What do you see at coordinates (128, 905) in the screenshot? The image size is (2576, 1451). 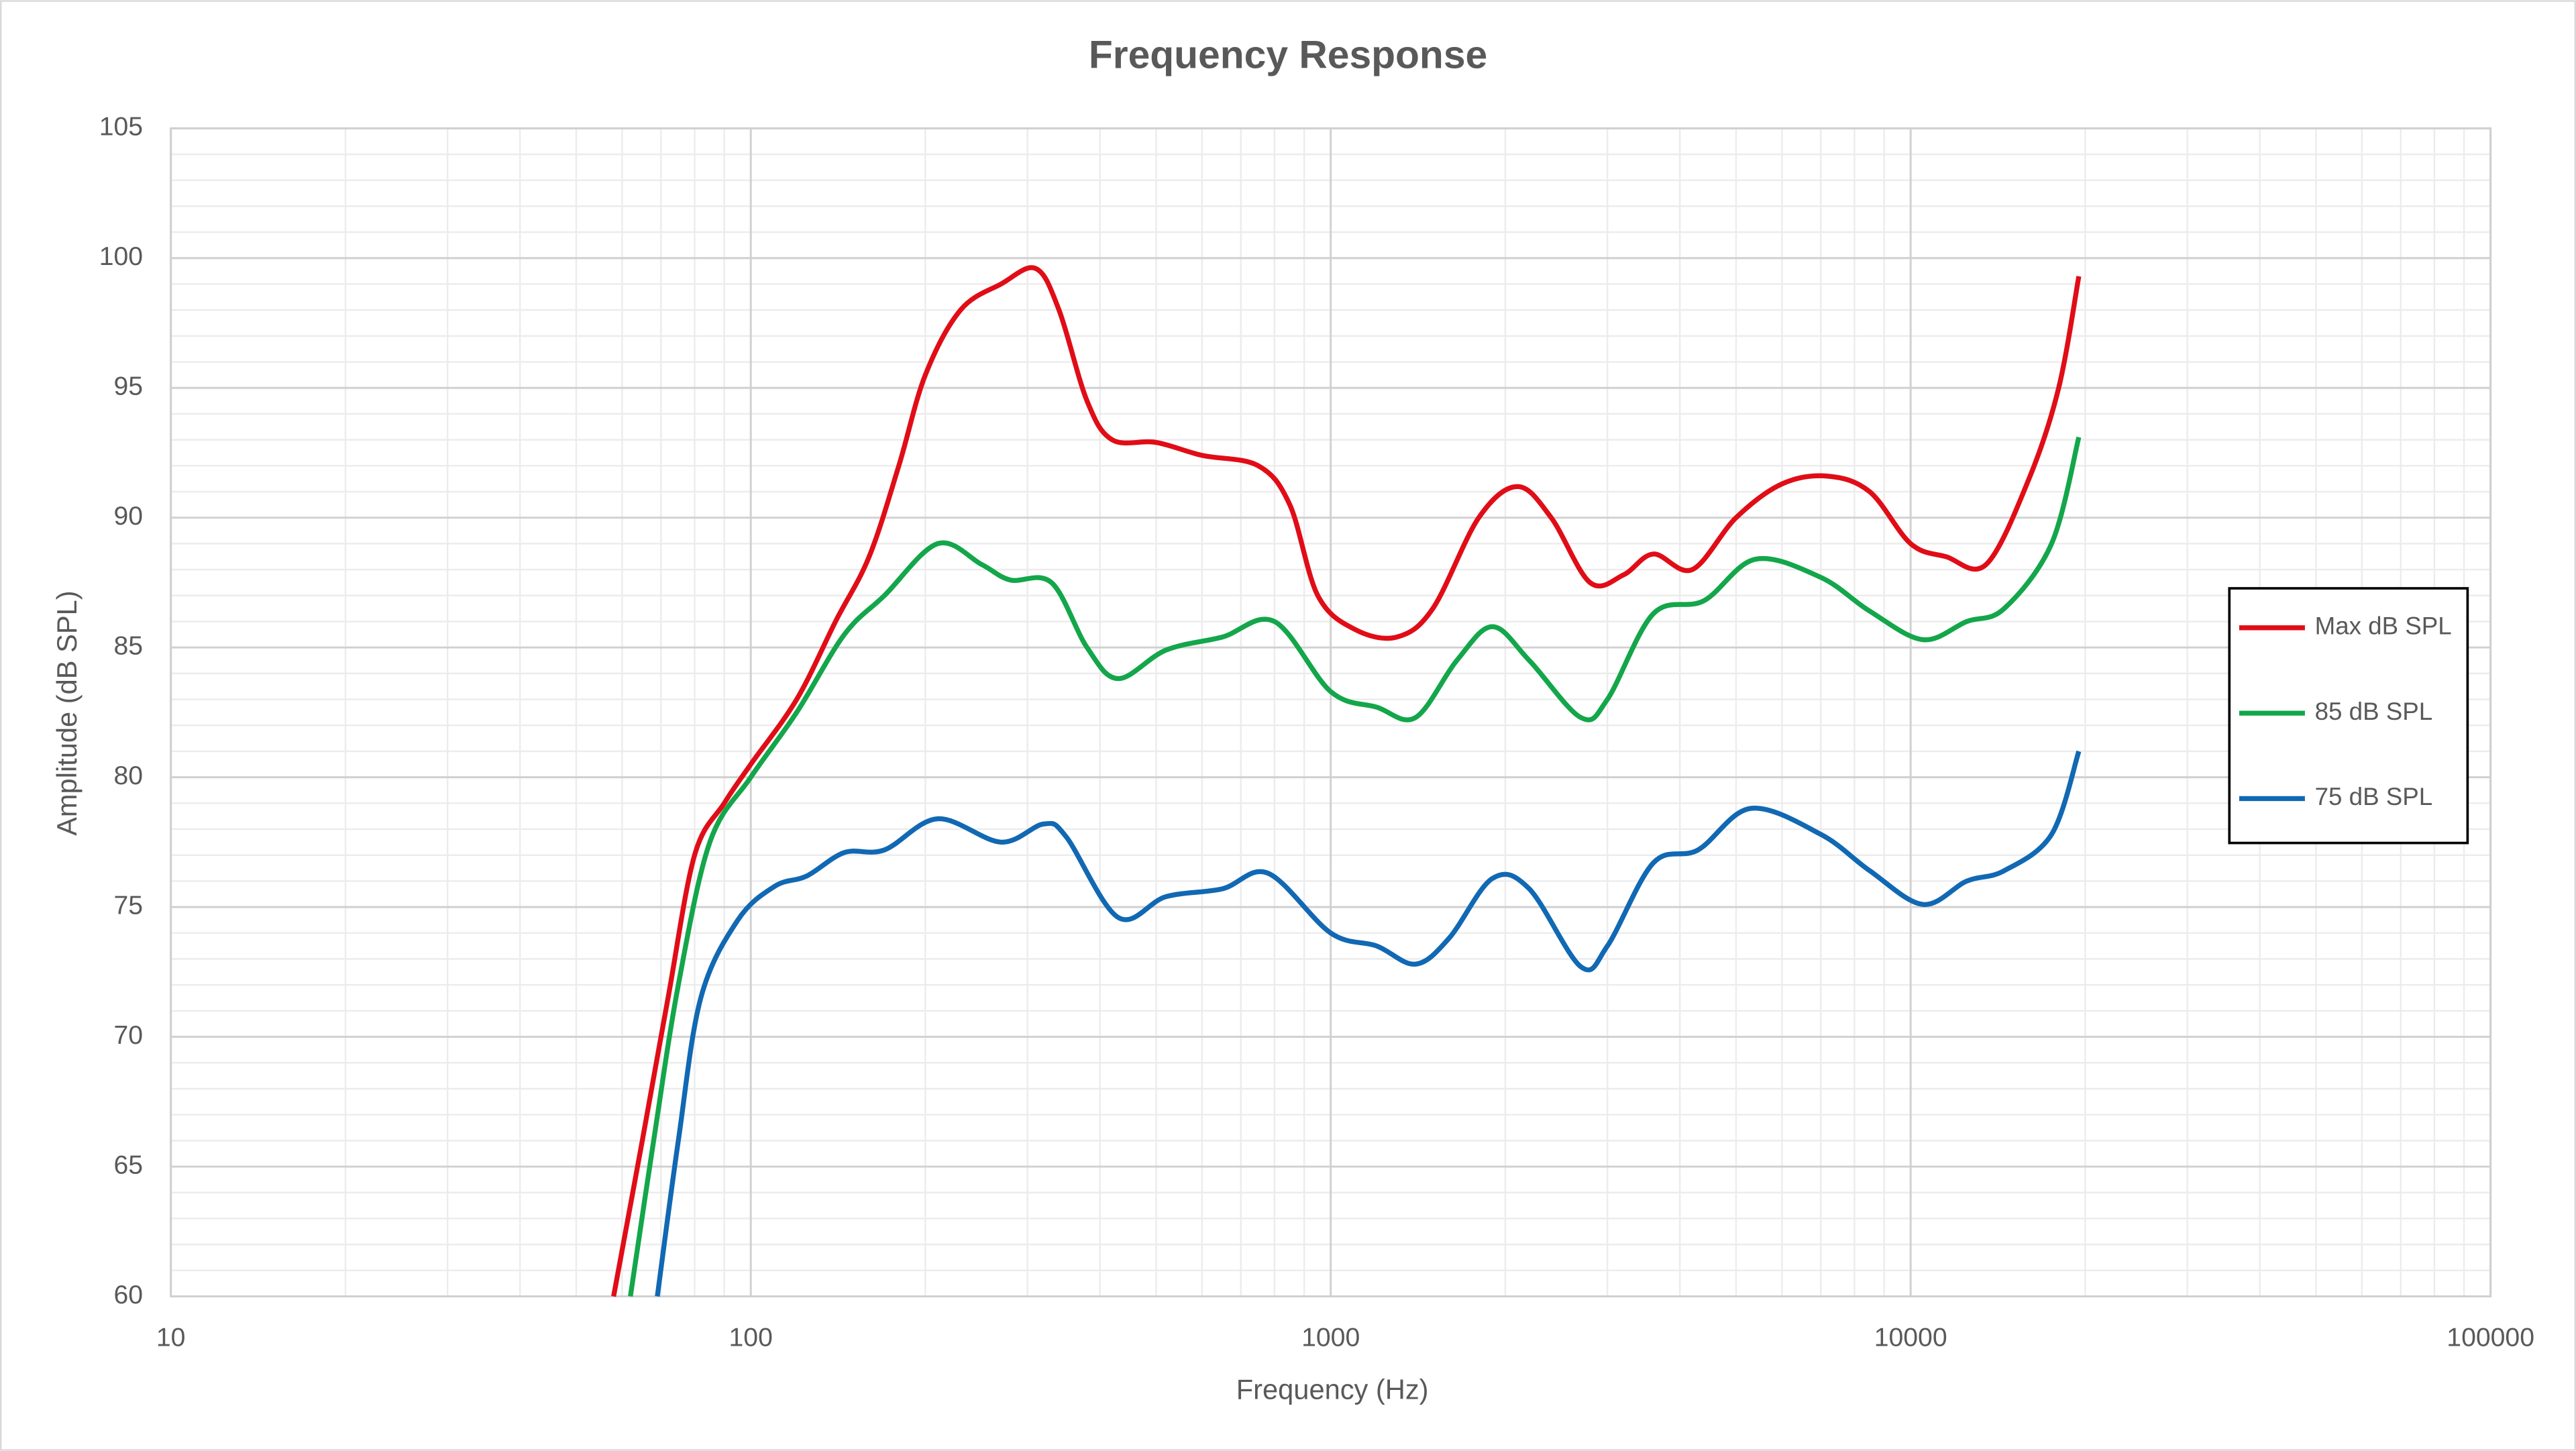 I see `y-tick-label: 75` at bounding box center [128, 905].